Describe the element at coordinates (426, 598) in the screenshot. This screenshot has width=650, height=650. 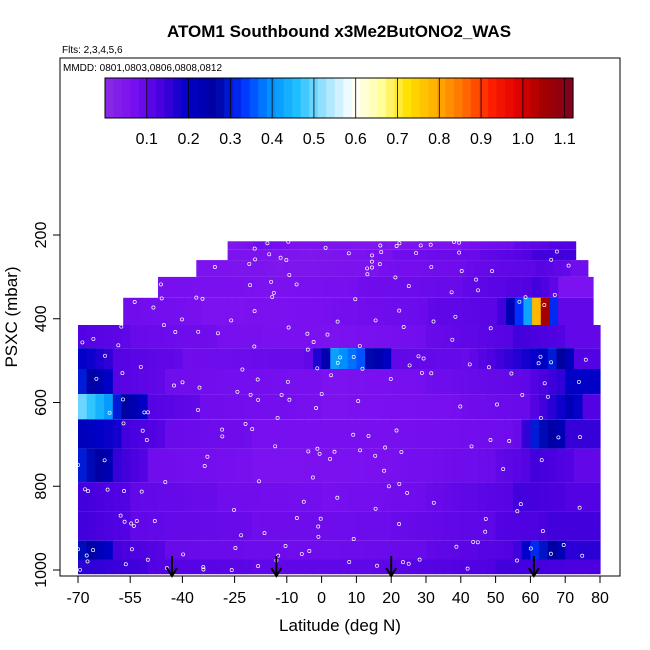
I see `x-tick-label: 30` at that location.